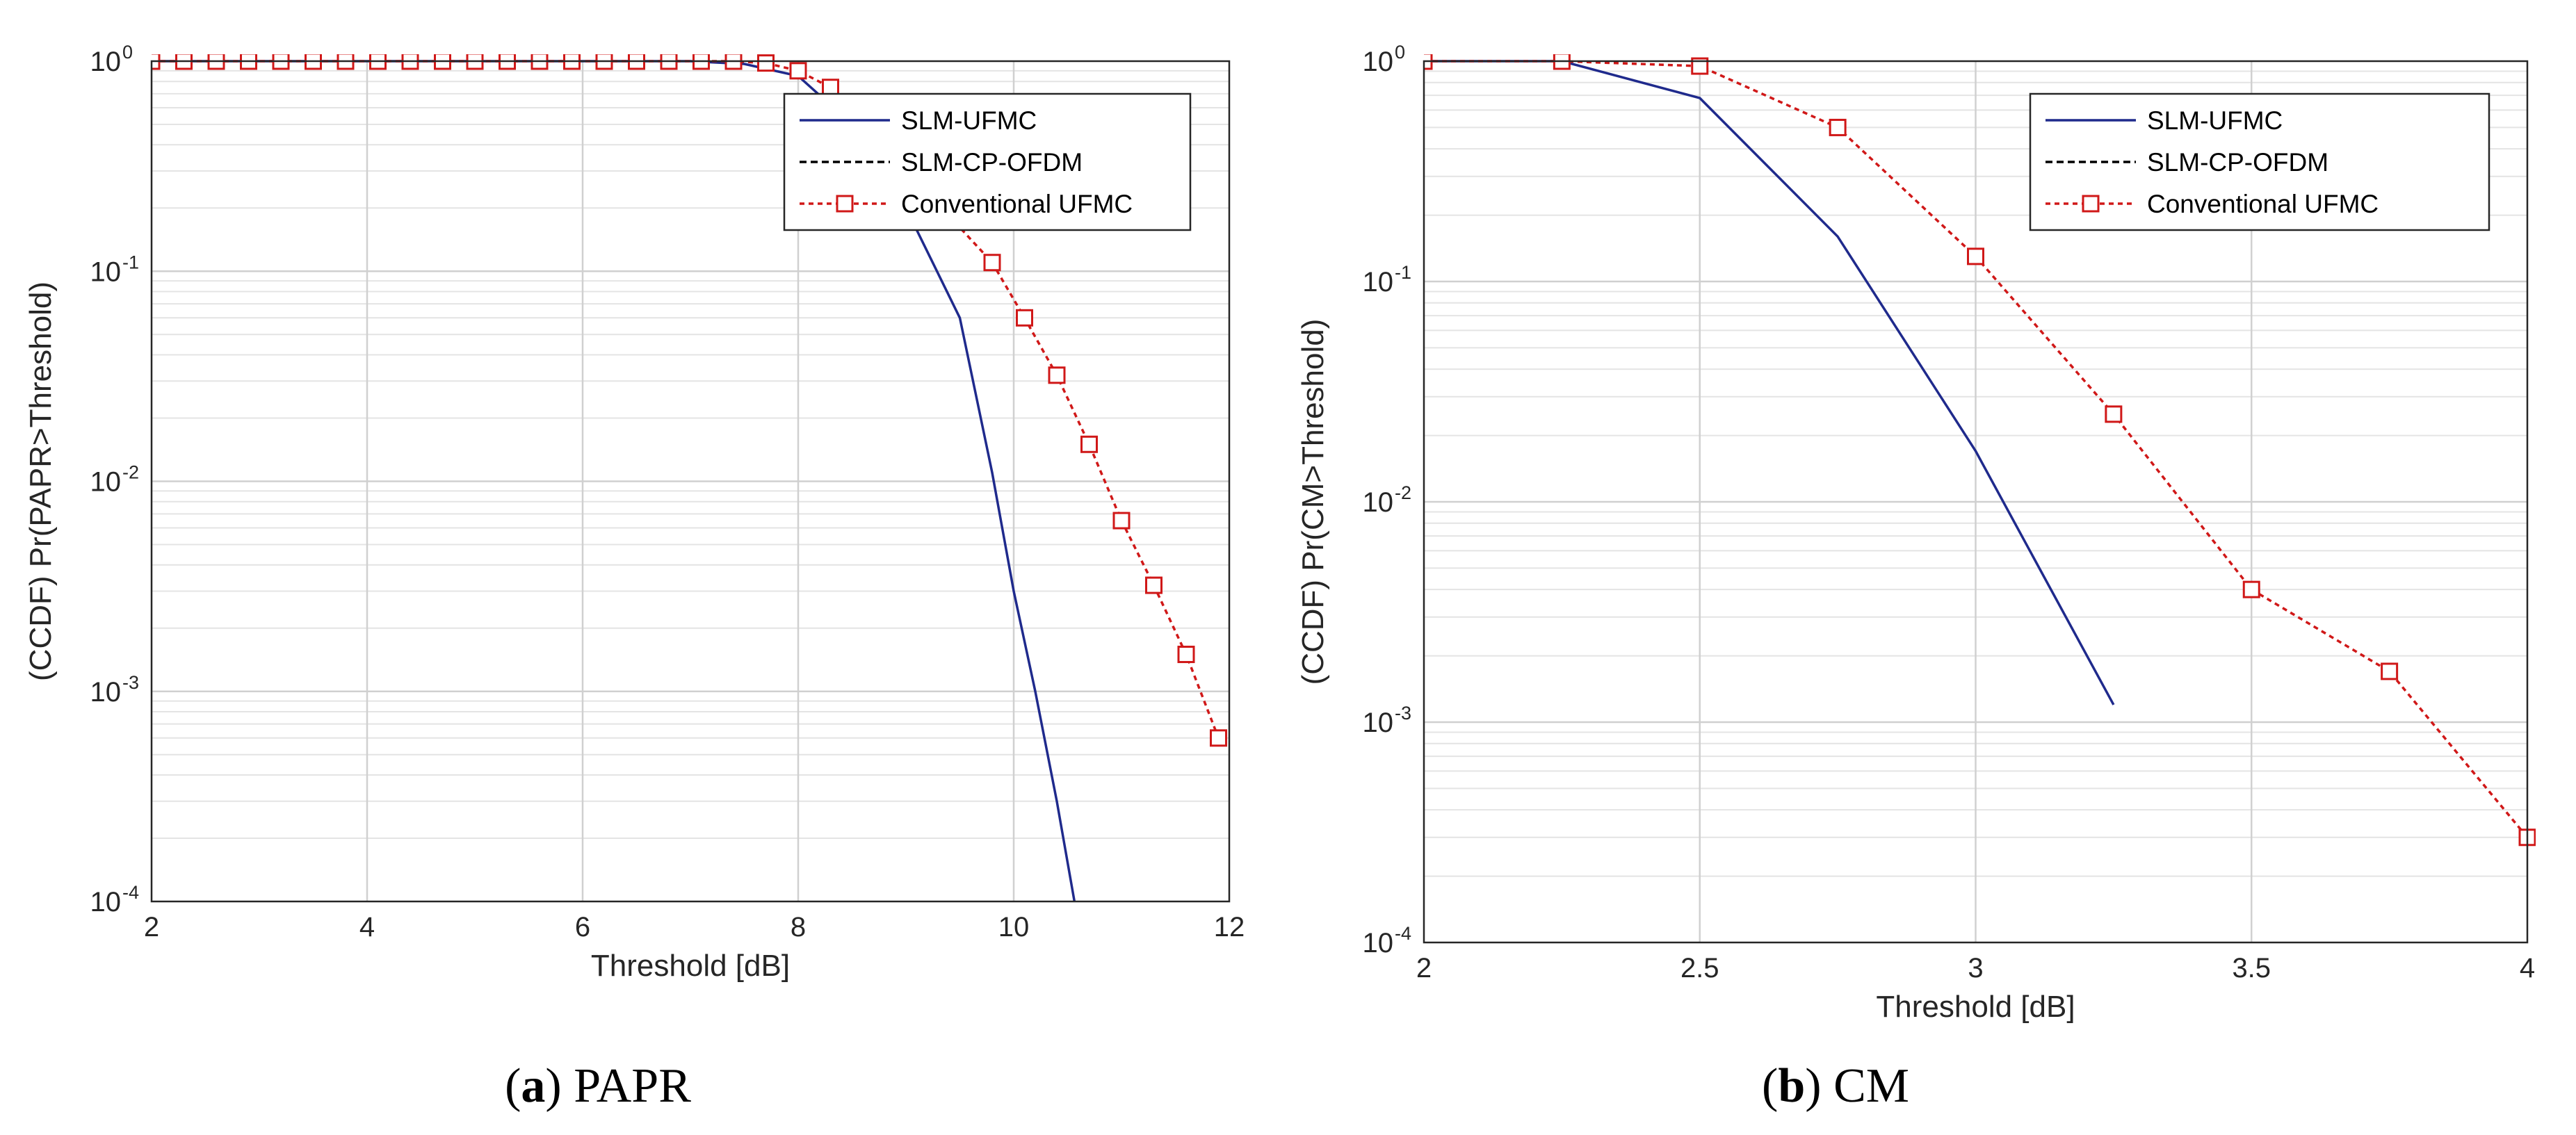  What do you see at coordinates (1229, 927) in the screenshot?
I see `x-tick-label: 12` at bounding box center [1229, 927].